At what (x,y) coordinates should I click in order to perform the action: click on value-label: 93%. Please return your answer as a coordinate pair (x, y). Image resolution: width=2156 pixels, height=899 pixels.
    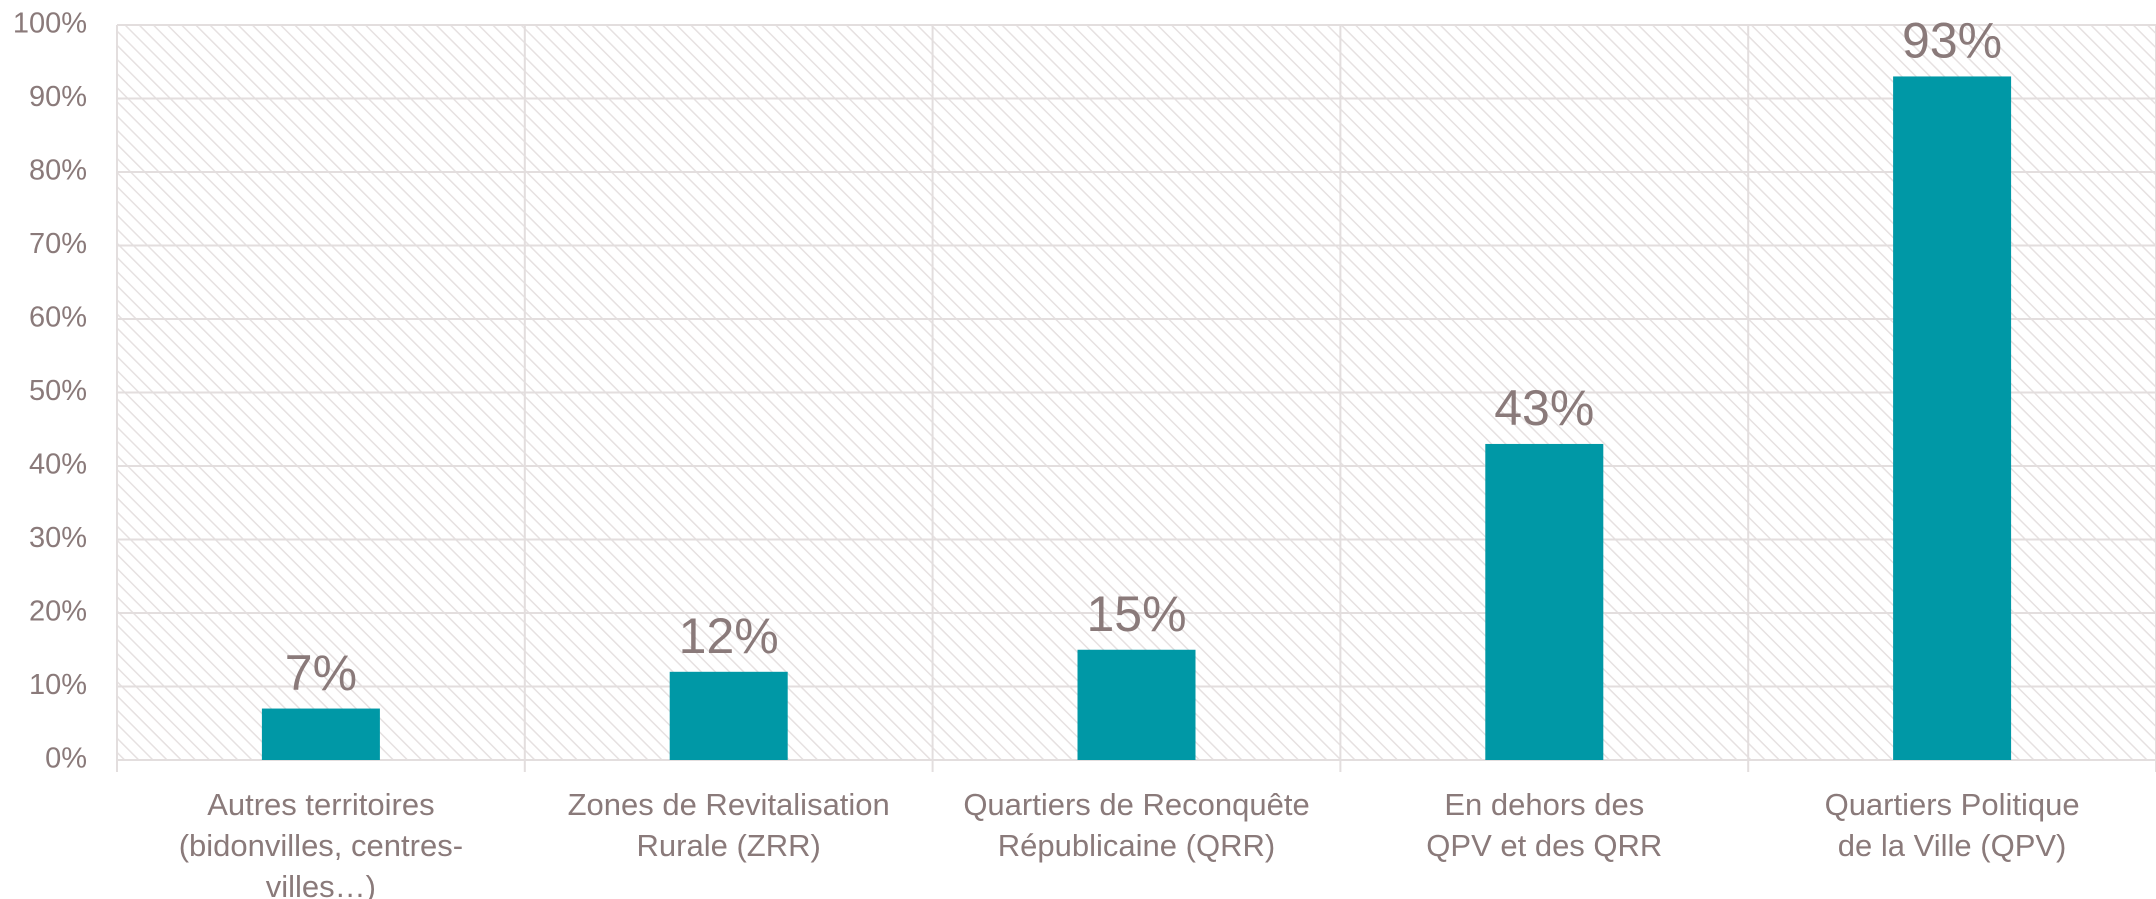
    Looking at the image, I should click on (1952, 41).